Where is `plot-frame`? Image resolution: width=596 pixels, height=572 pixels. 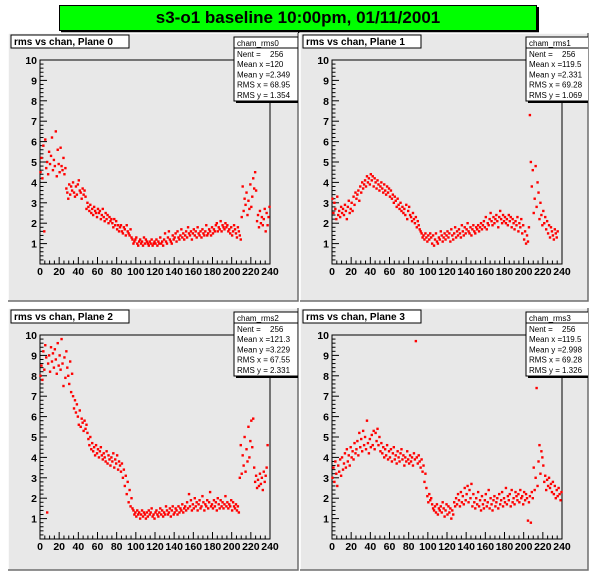
plot-frame is located at coordinates (447, 162).